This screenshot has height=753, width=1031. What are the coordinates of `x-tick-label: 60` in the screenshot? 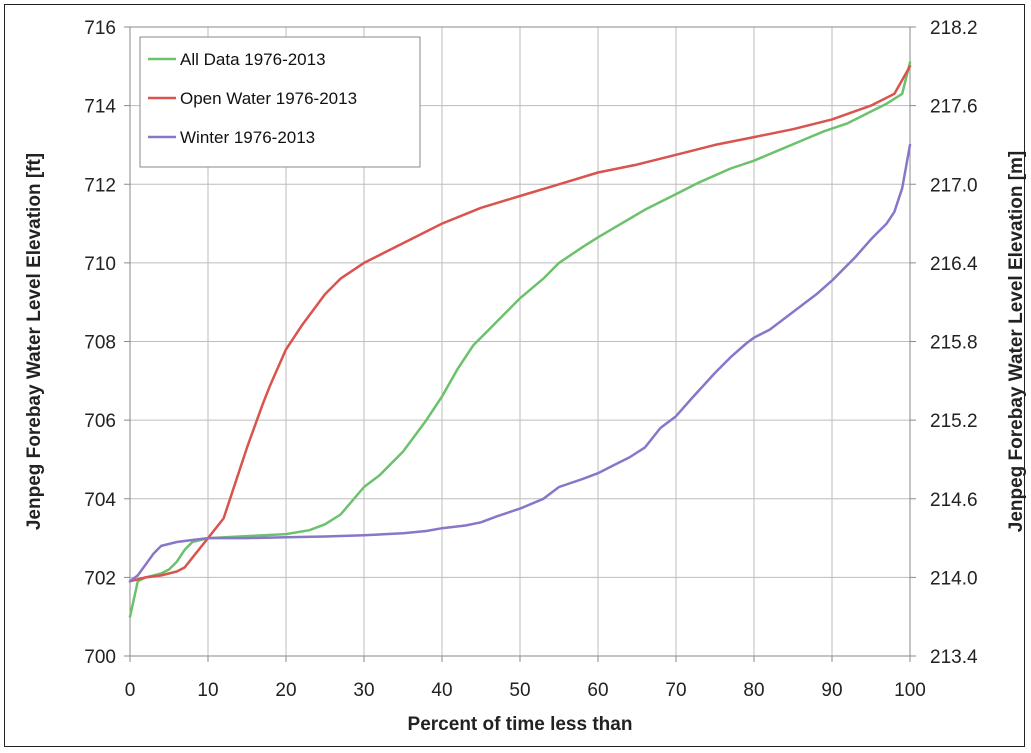 It's located at (597, 690).